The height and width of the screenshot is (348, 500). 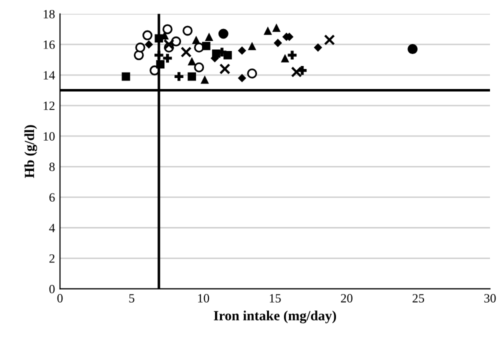 What do you see at coordinates (52, 197) in the screenshot?
I see `y-tick-label: 6` at bounding box center [52, 197].